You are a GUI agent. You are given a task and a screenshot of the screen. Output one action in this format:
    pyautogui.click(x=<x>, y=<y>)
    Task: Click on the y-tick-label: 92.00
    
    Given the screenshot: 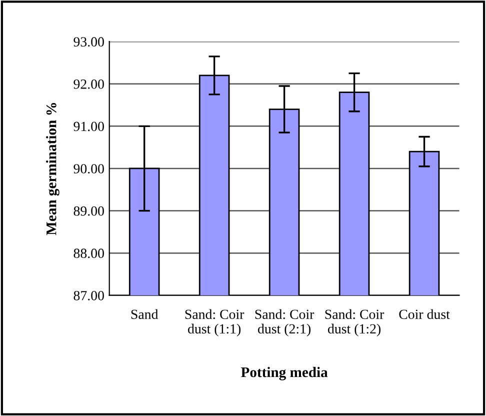 What is the action you would take?
    pyautogui.click(x=89, y=84)
    